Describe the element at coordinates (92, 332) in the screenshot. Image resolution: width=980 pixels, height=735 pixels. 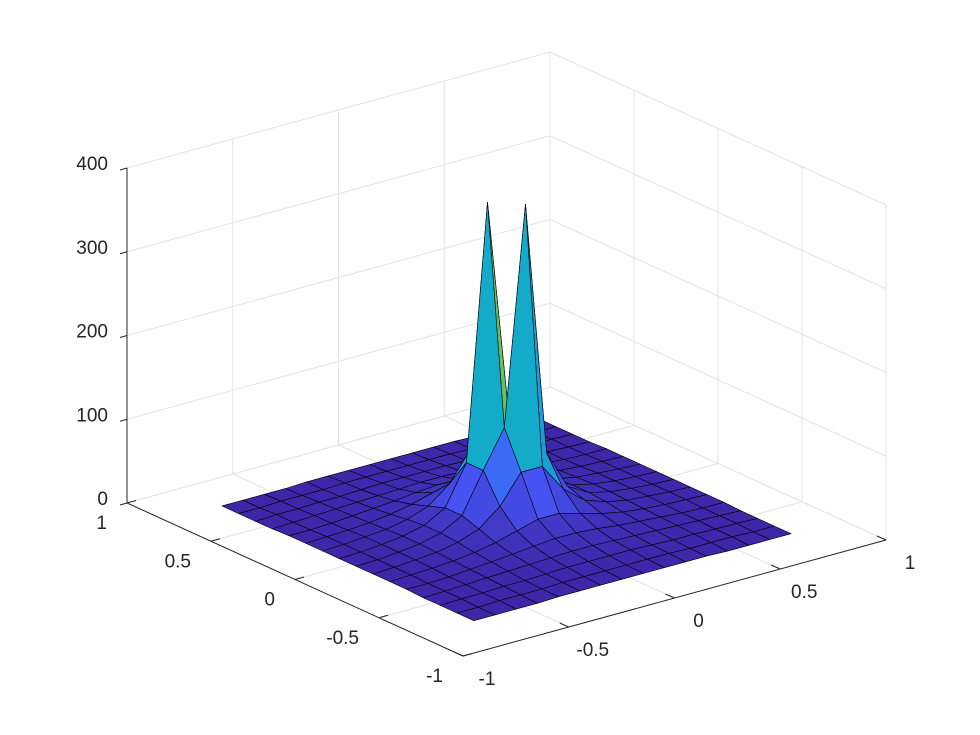
I see `z-tick-label: 200` at that location.